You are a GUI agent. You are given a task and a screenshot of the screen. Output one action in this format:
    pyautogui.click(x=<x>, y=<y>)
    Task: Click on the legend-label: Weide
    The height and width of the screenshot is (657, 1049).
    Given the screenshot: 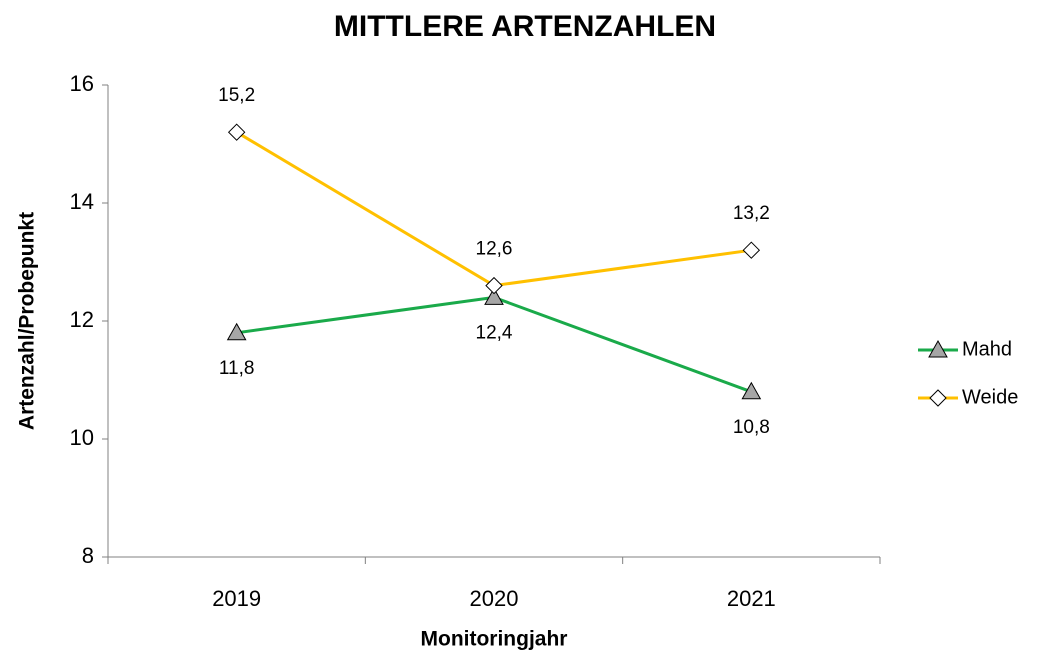 What is the action you would take?
    pyautogui.click(x=990, y=397)
    